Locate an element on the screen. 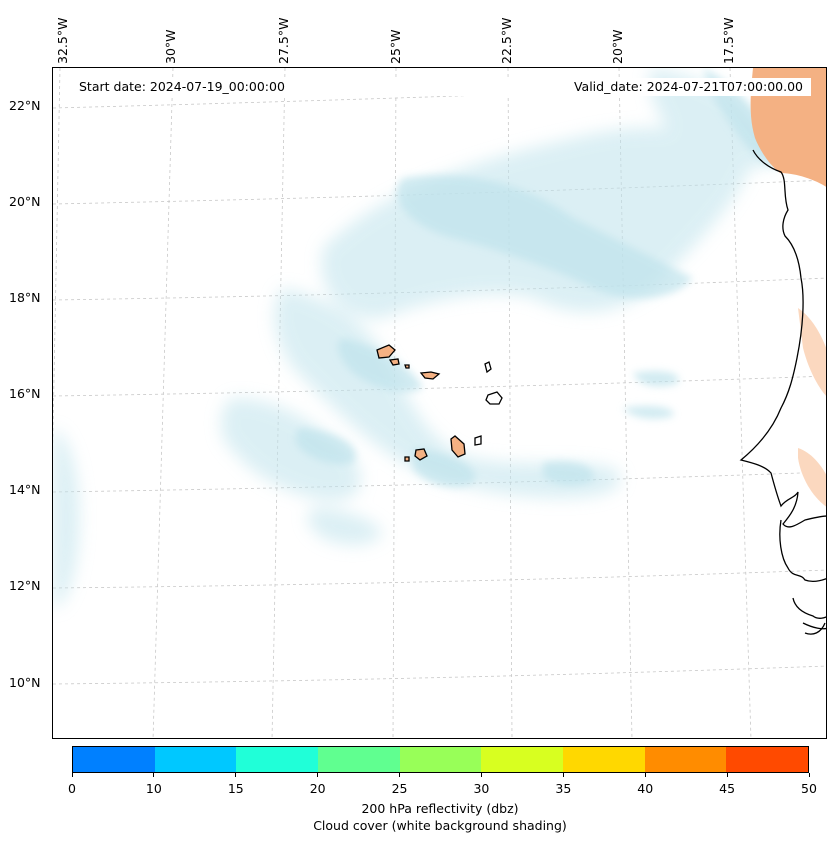  lat-label-14n: 14°N is located at coordinates (25, 489).